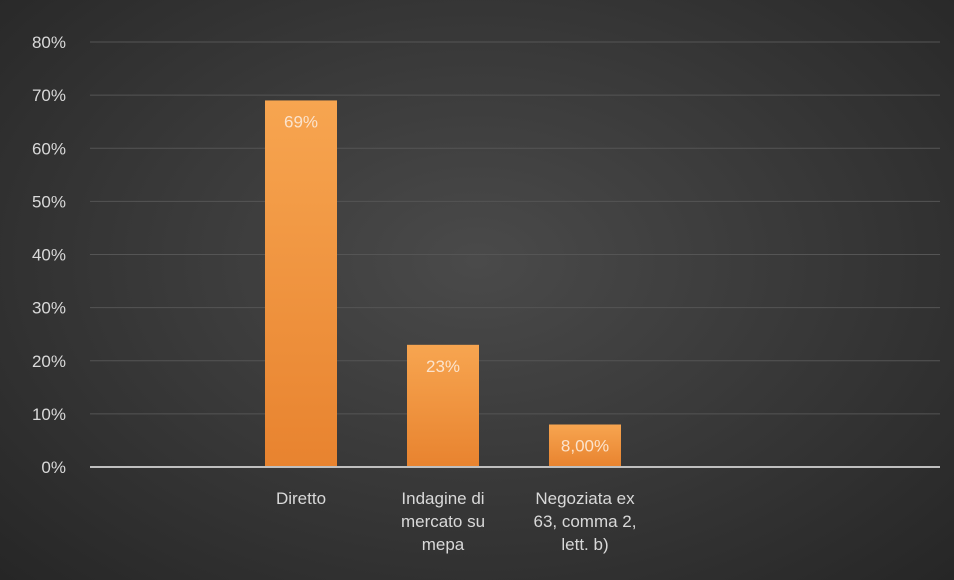  Describe the element at coordinates (584, 544) in the screenshot. I see `category-label-line: lett. b)` at that location.